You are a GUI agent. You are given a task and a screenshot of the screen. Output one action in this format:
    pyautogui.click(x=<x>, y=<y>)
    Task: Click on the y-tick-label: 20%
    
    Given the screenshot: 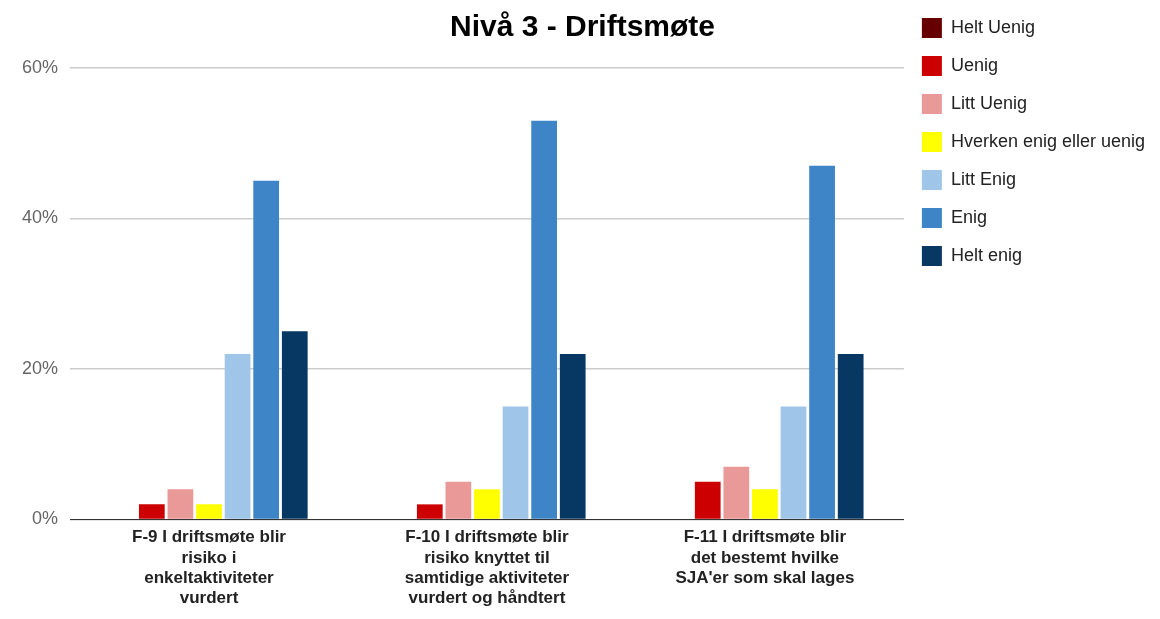 What is the action you would take?
    pyautogui.click(x=40, y=367)
    